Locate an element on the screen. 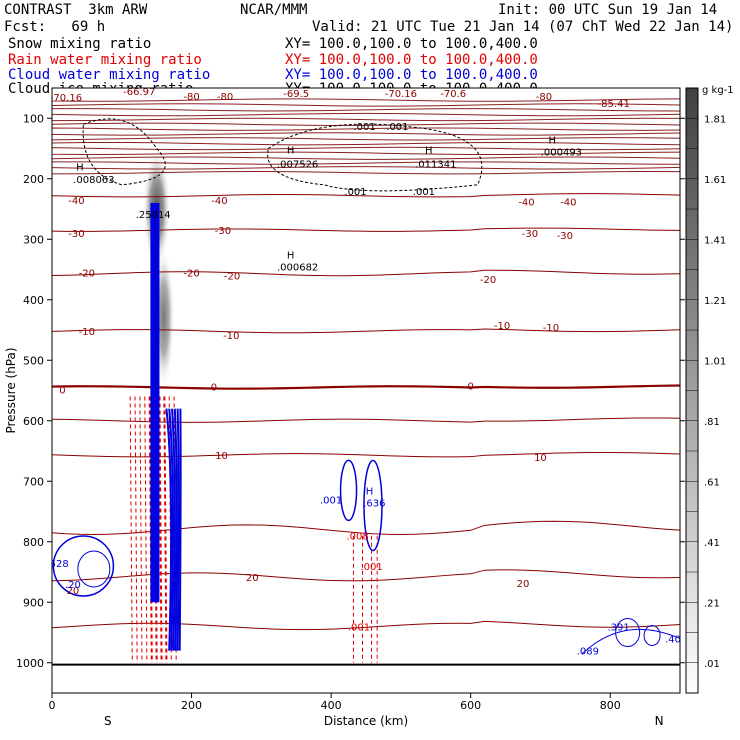 Image resolution: width=740 pixels, height=740 pixels. x-tick-label: 0 is located at coordinates (52, 705).